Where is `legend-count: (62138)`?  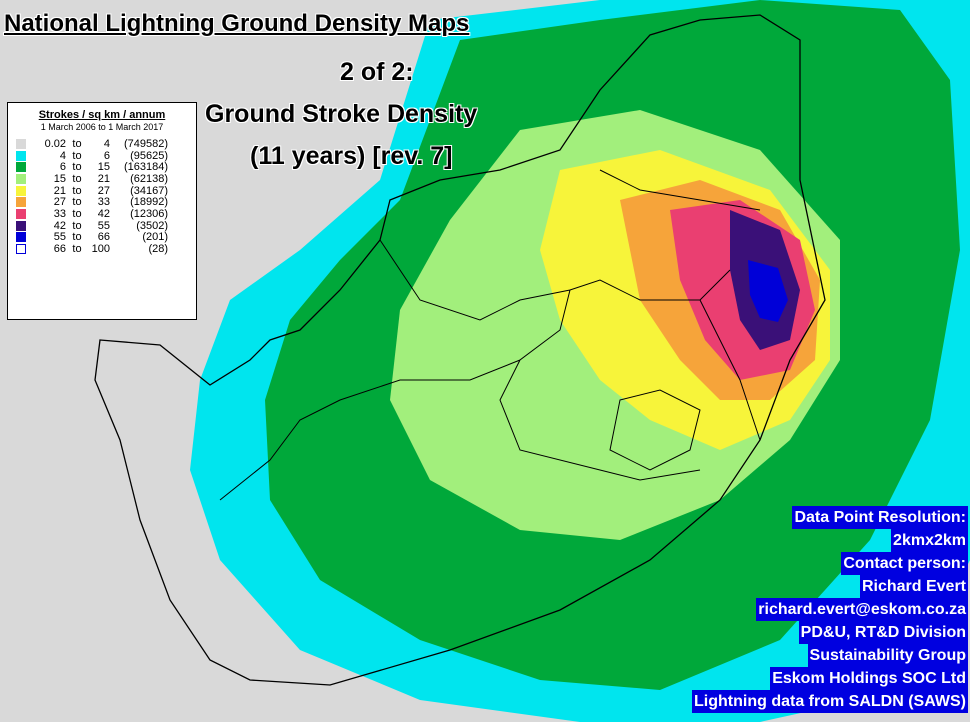 legend-count: (62138) is located at coordinates (149, 178).